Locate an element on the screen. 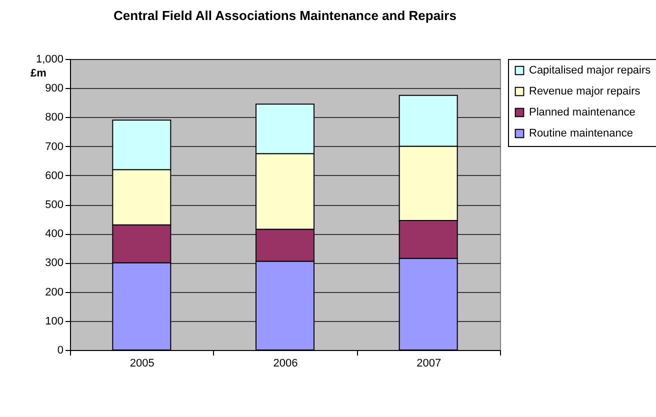 The image size is (656, 417). y-tick-label: 0 is located at coordinates (60, 350).